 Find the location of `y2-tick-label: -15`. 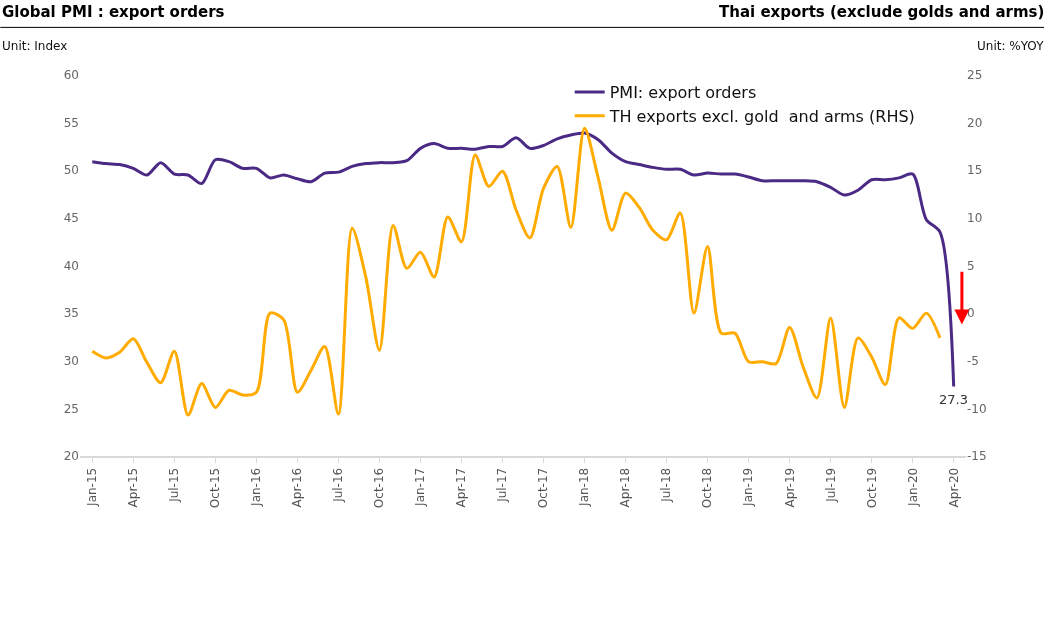

y2-tick-label: -15 is located at coordinates (977, 456).